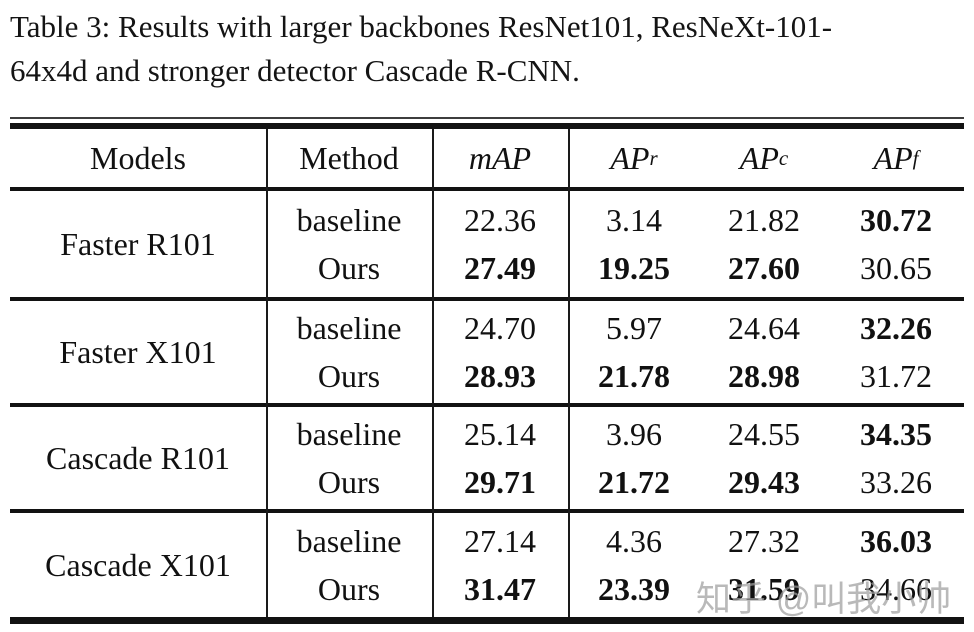  What do you see at coordinates (500, 220) in the screenshot?
I see `baseline-map-value: 22.36` at bounding box center [500, 220].